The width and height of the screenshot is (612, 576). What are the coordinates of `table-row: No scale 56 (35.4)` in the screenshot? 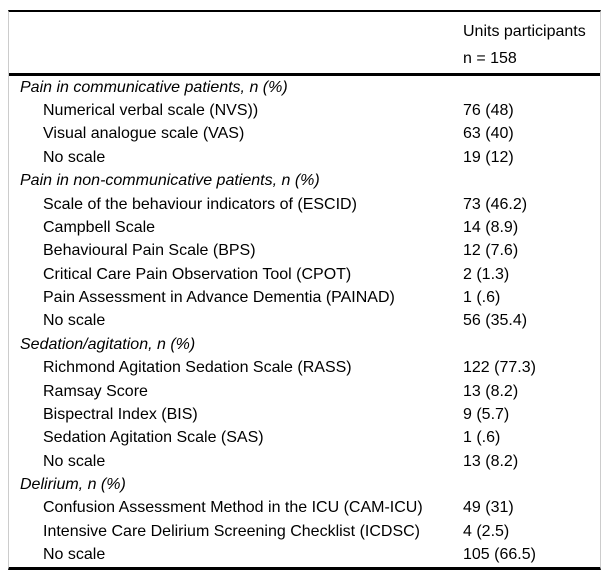 It's located at (304, 321).